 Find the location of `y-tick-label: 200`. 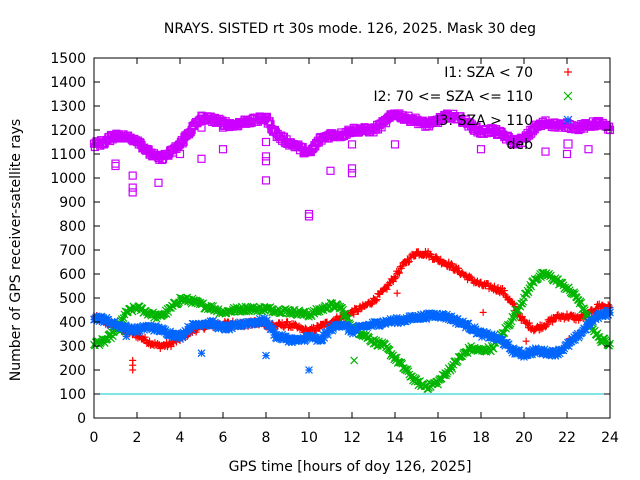

y-tick-label: 200 is located at coordinates (72, 371).